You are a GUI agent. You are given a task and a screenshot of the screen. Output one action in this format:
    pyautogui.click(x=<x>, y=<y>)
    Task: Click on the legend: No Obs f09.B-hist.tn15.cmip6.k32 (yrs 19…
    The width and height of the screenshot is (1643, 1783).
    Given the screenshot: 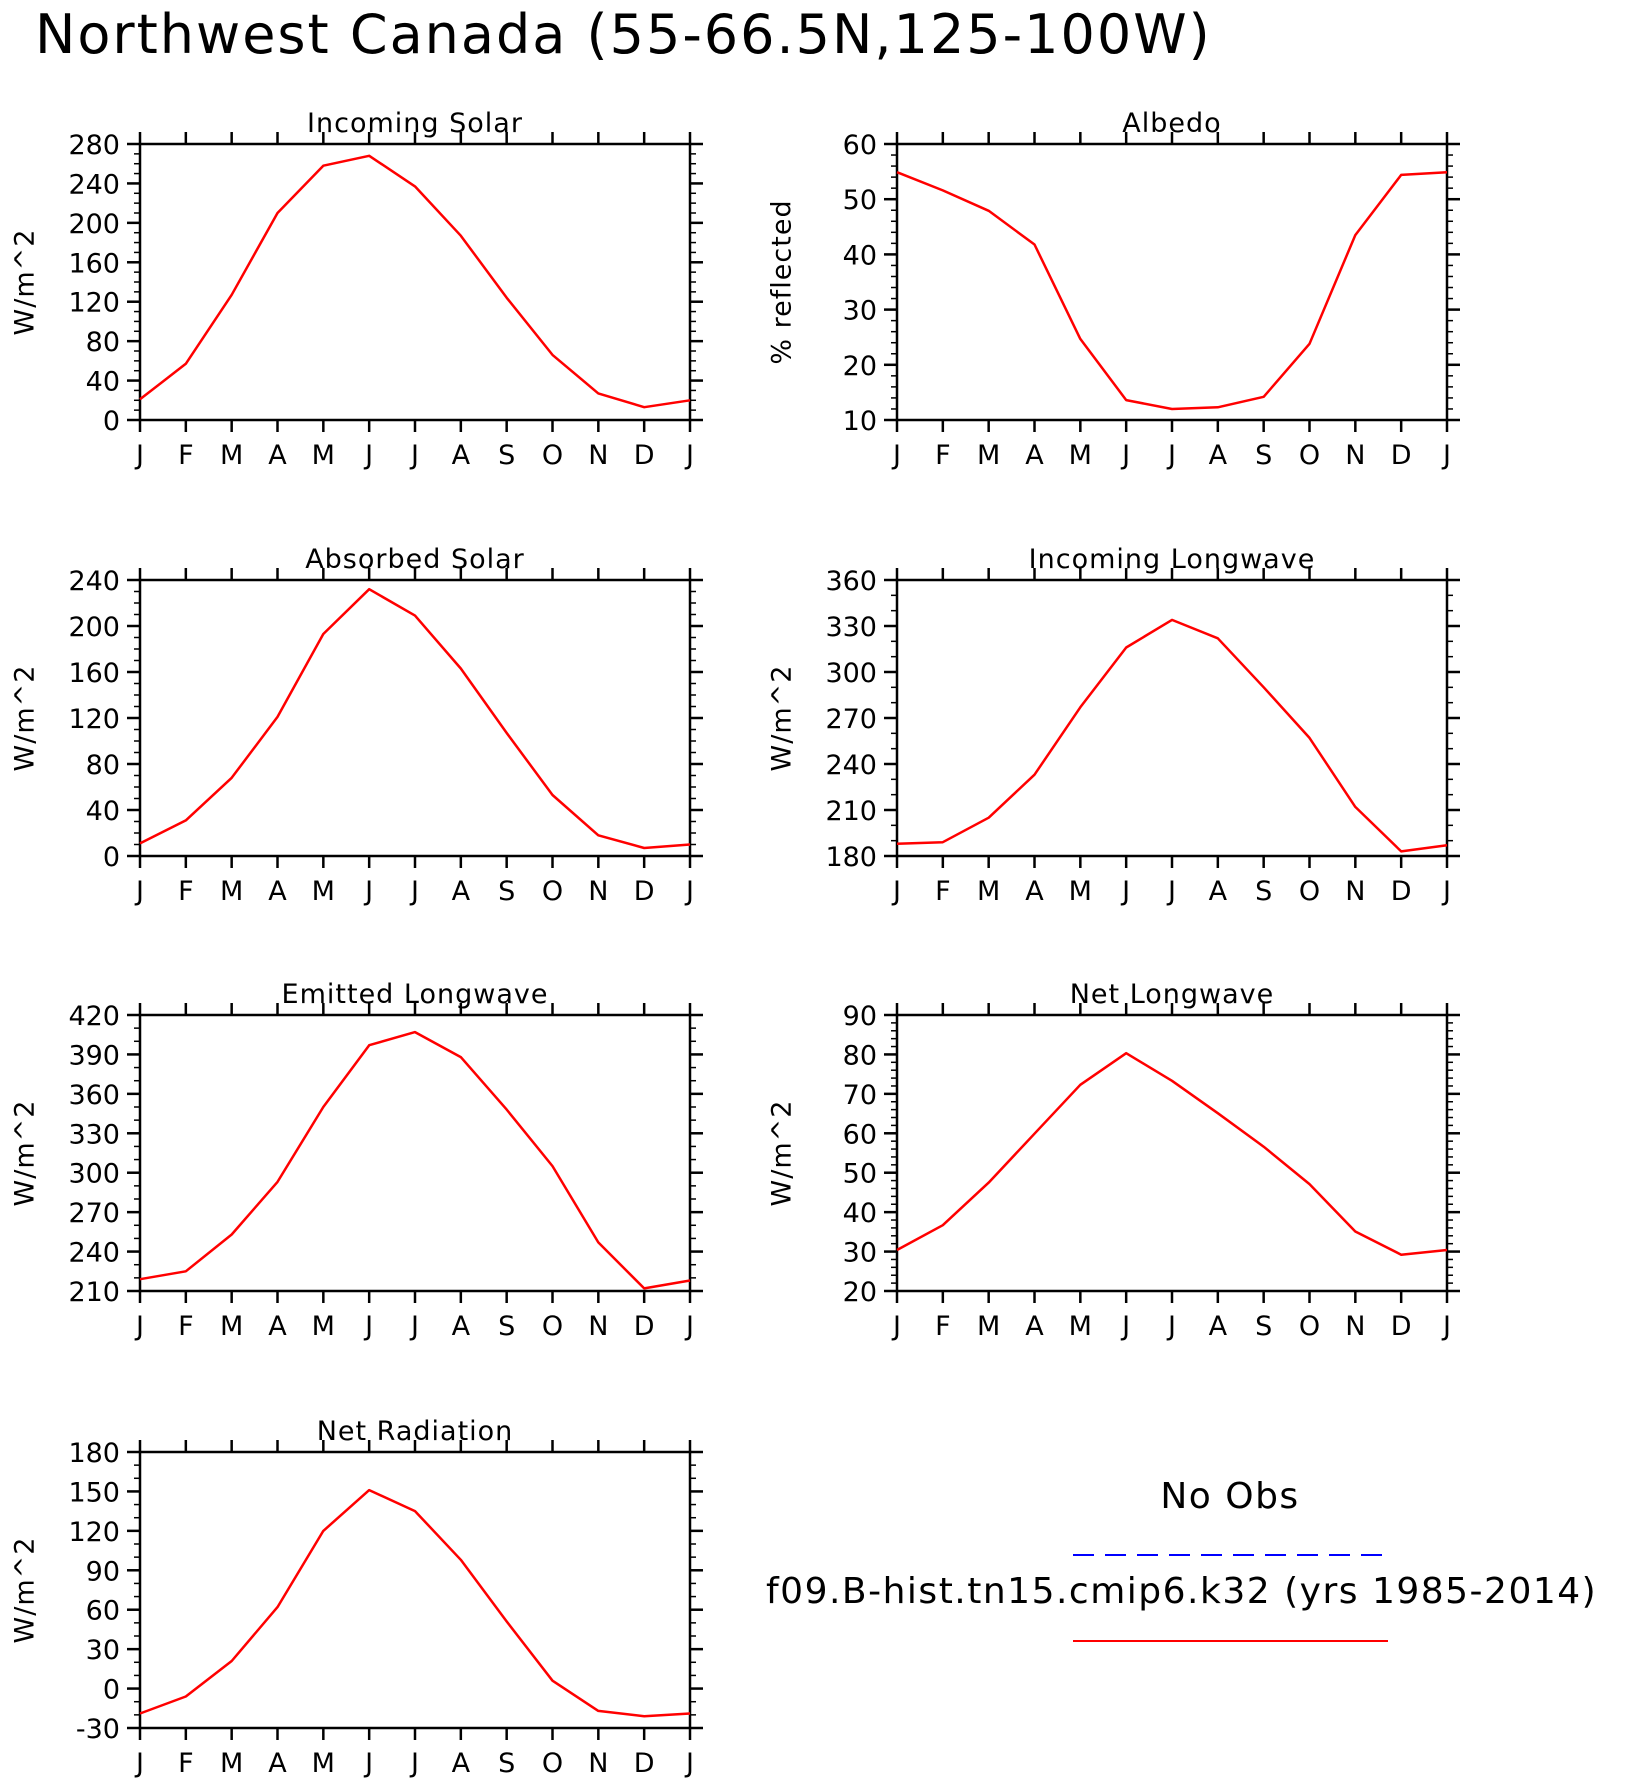 What is the action you would take?
    pyautogui.click(x=1181, y=1559)
    